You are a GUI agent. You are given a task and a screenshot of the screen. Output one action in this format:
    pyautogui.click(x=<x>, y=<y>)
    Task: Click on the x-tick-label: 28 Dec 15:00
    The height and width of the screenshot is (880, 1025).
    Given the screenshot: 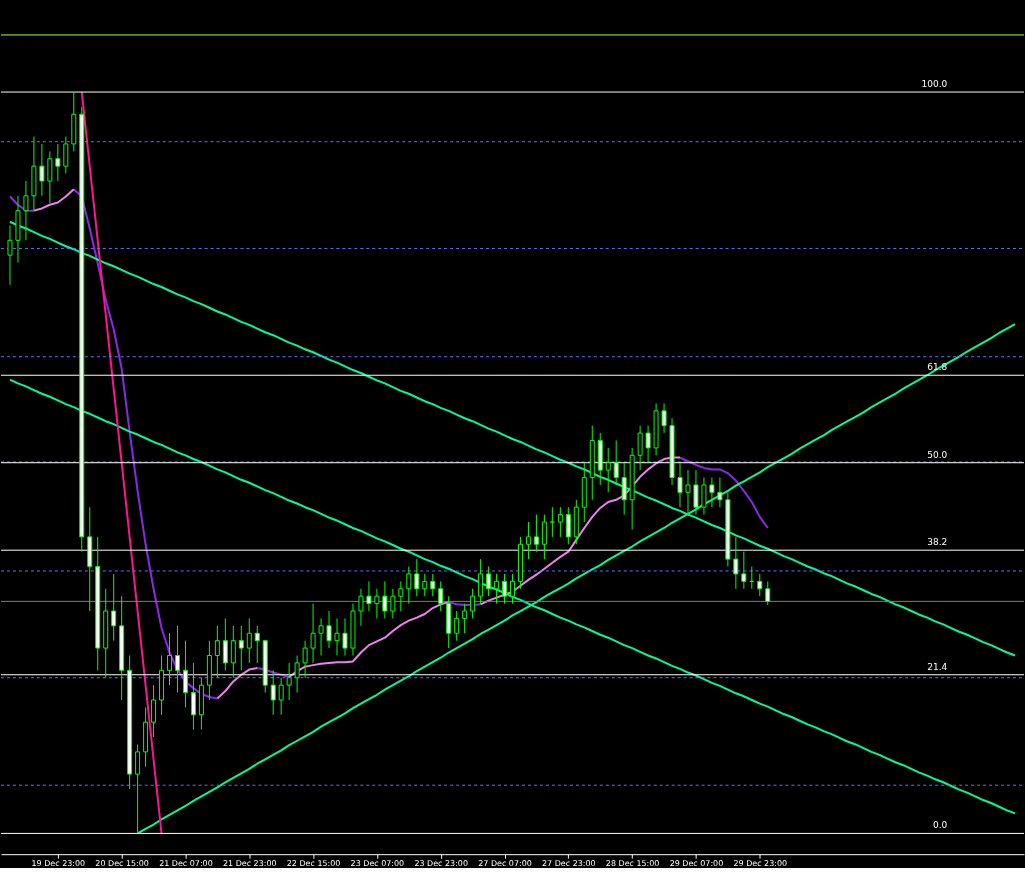 What is the action you would take?
    pyautogui.click(x=632, y=863)
    